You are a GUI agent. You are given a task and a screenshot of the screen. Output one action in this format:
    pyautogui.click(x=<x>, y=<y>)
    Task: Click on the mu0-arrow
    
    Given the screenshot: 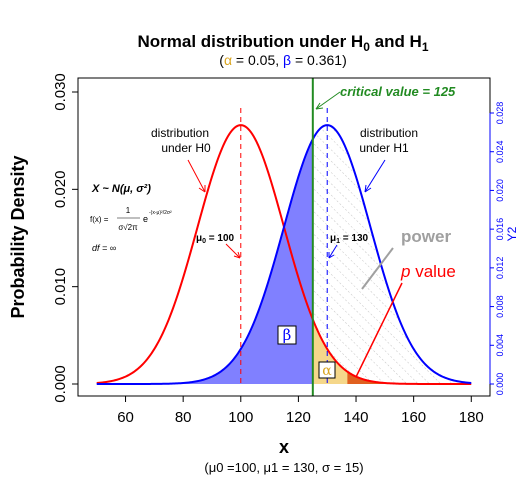 What is the action you would take?
    pyautogui.click(x=233, y=251)
    